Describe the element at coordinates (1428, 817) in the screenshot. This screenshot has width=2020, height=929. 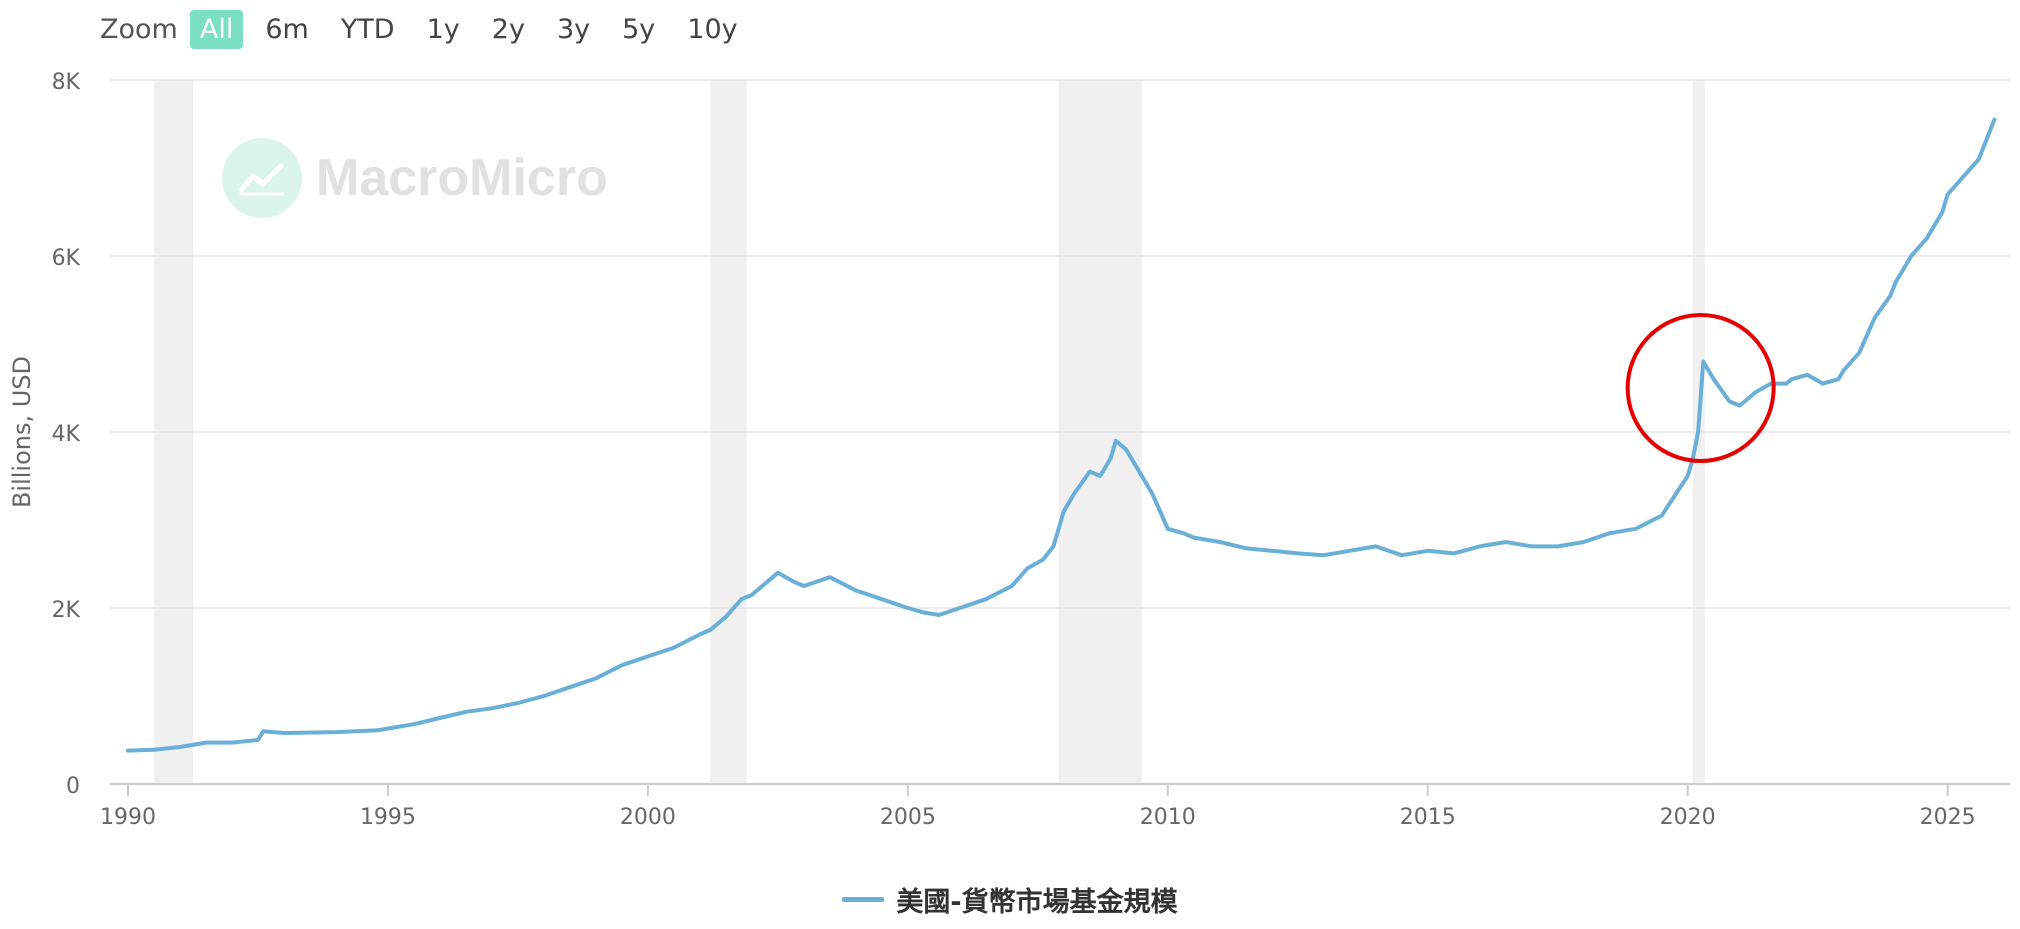
I see `x-tick-label-5: 2015` at that location.